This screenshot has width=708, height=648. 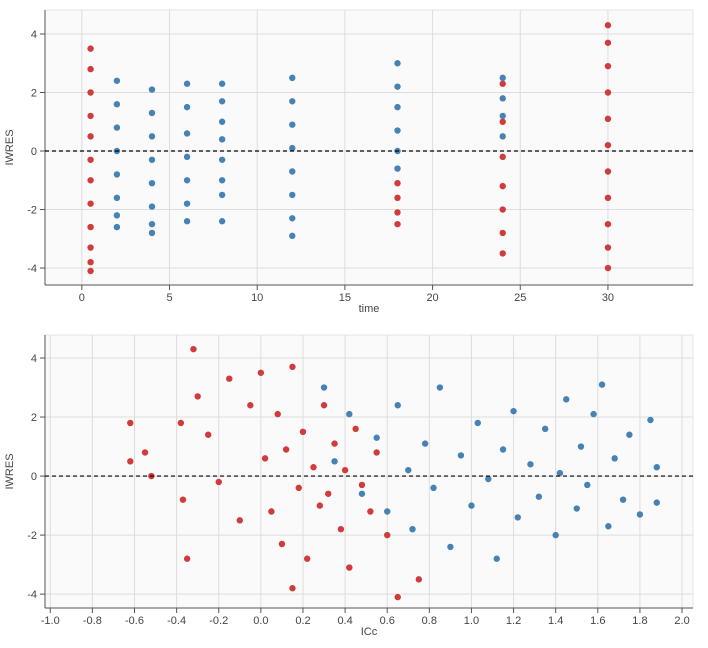 I want to click on y-axis-label: IWRES, so click(x=10, y=471).